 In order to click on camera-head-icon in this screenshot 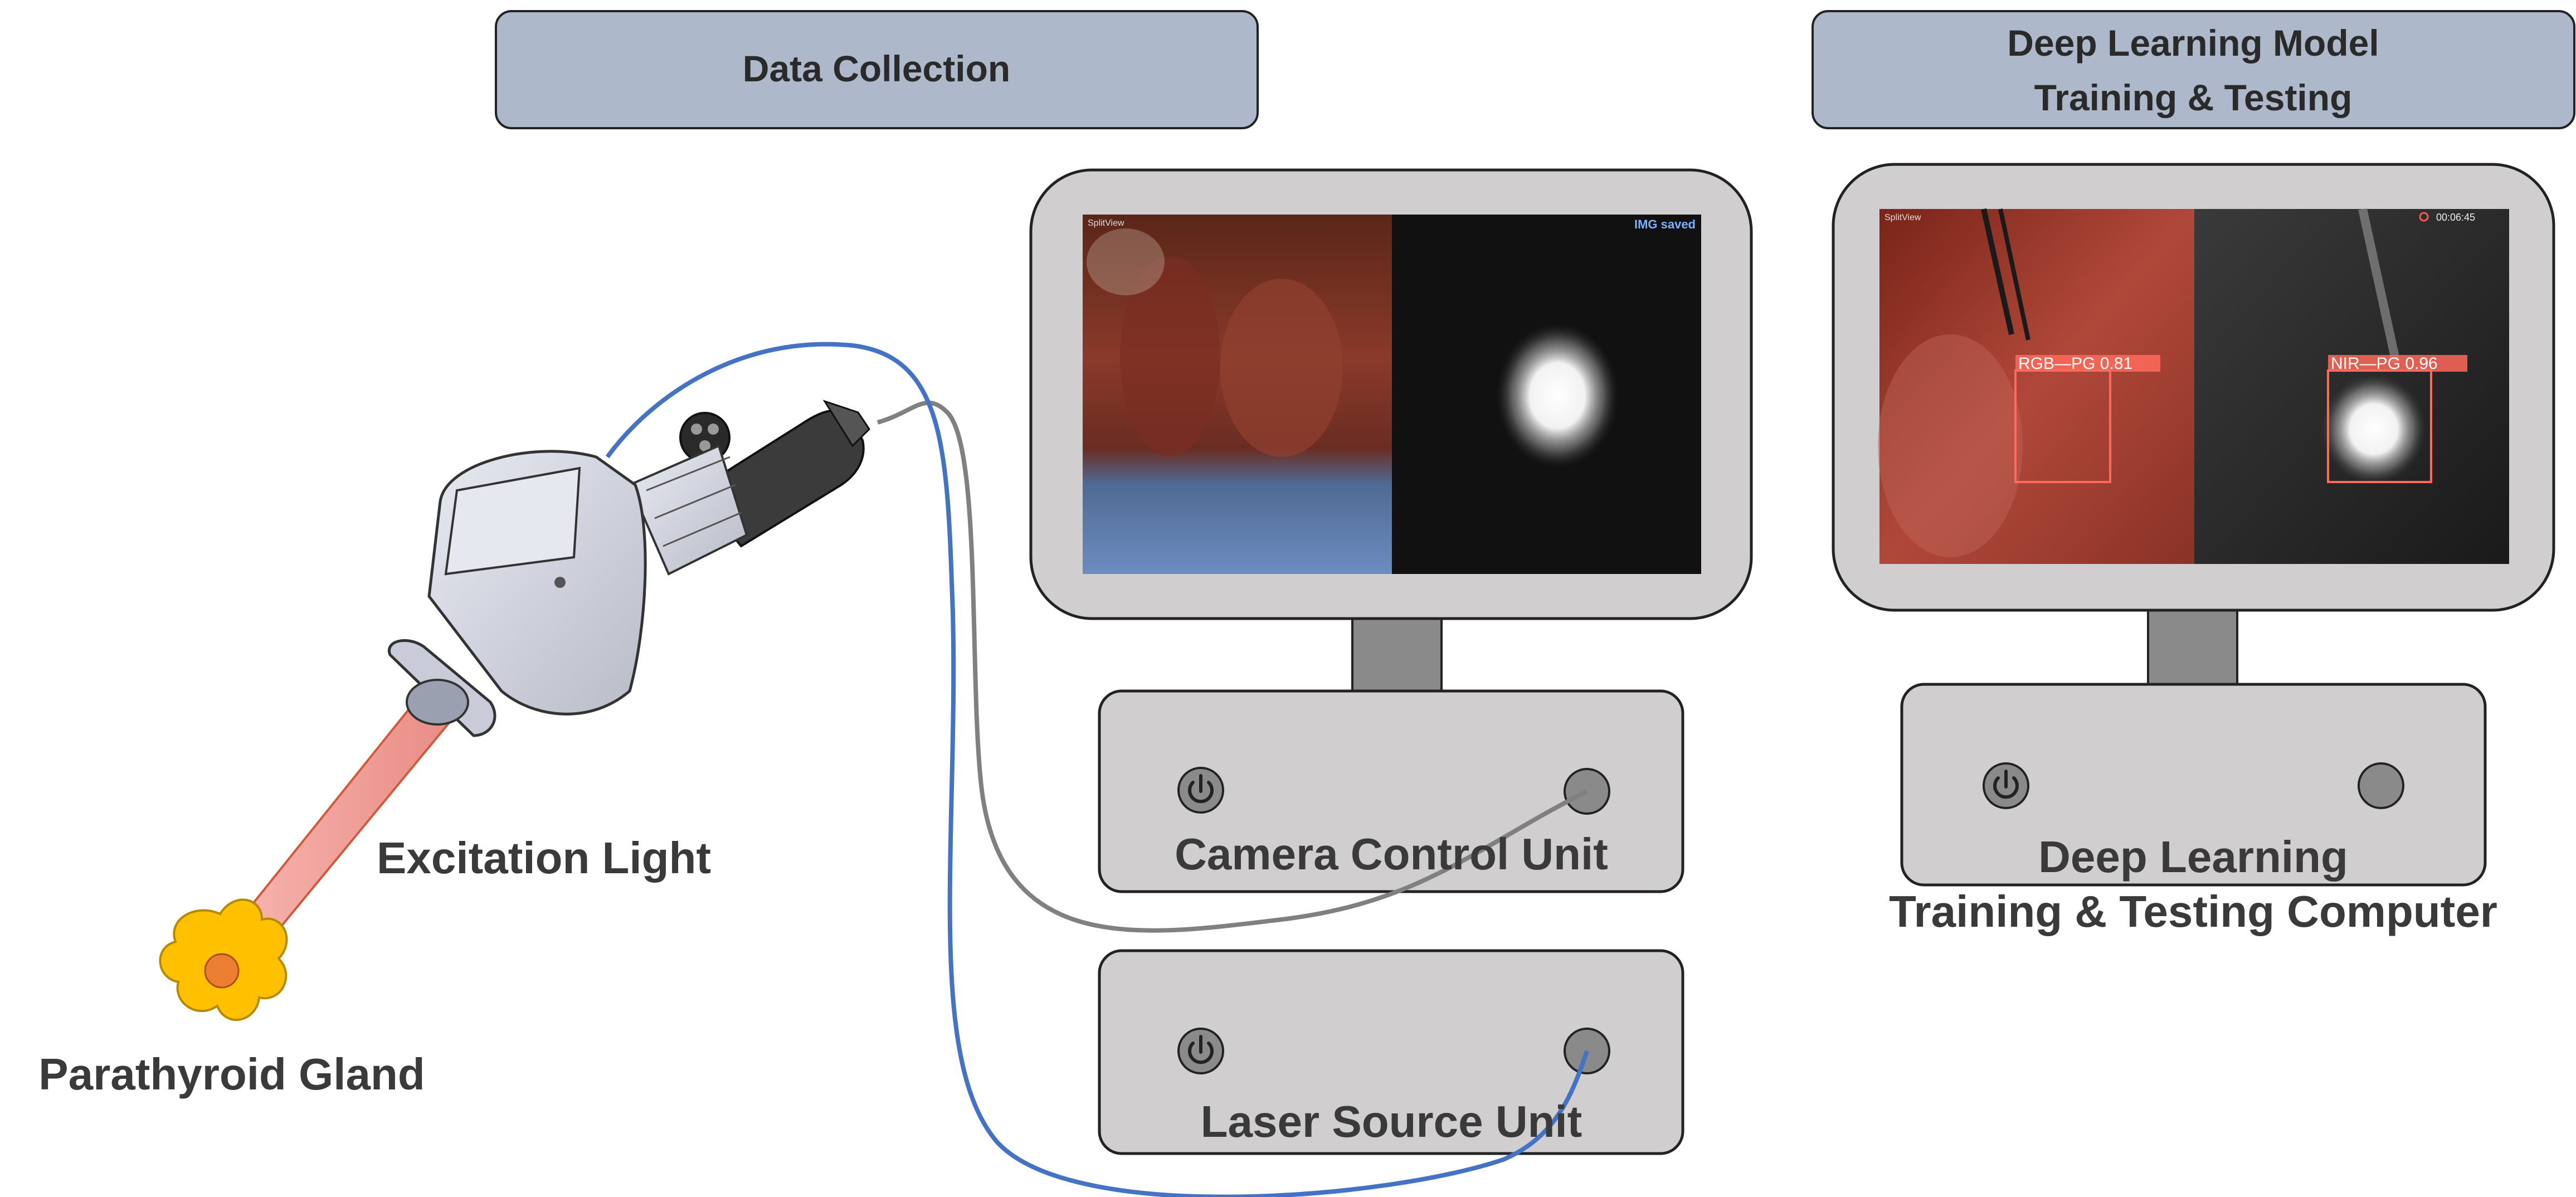, I will do `click(628, 568)`.